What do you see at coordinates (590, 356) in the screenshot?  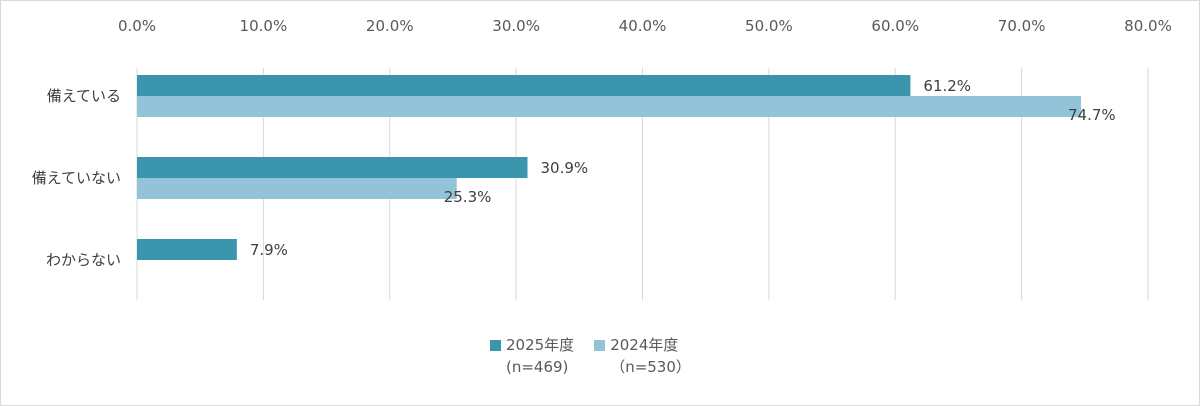 I see `legend: 2025年度 (n=469) 2024年度 （n=530）` at bounding box center [590, 356].